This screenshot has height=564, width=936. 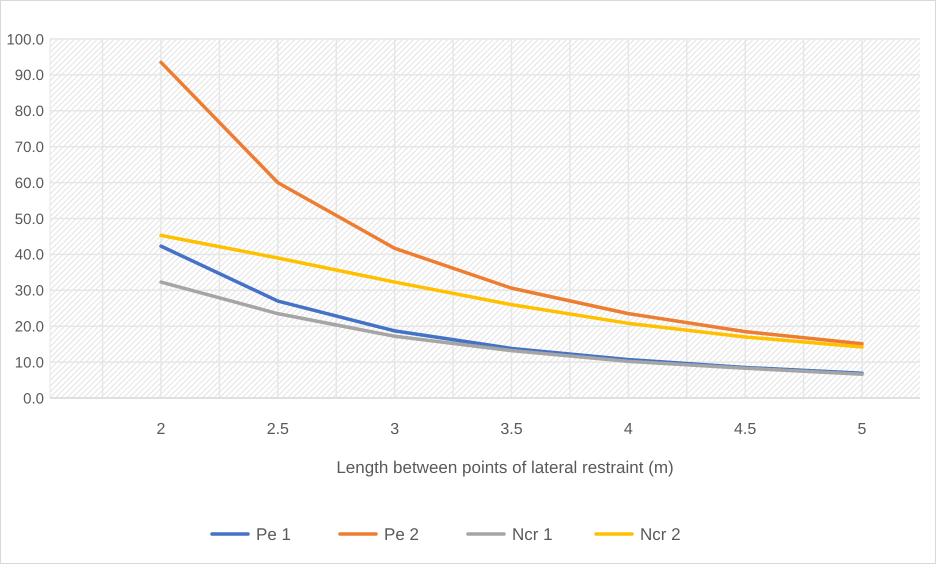 What do you see at coordinates (505, 467) in the screenshot?
I see `x-axis-title: Length between points of lateral restraint (m)` at bounding box center [505, 467].